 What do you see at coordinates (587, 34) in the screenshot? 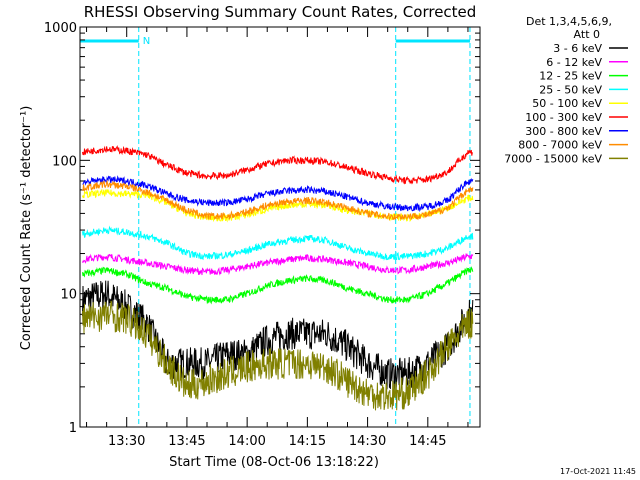
I see `legend-header-line-2: Att 0` at bounding box center [587, 34].